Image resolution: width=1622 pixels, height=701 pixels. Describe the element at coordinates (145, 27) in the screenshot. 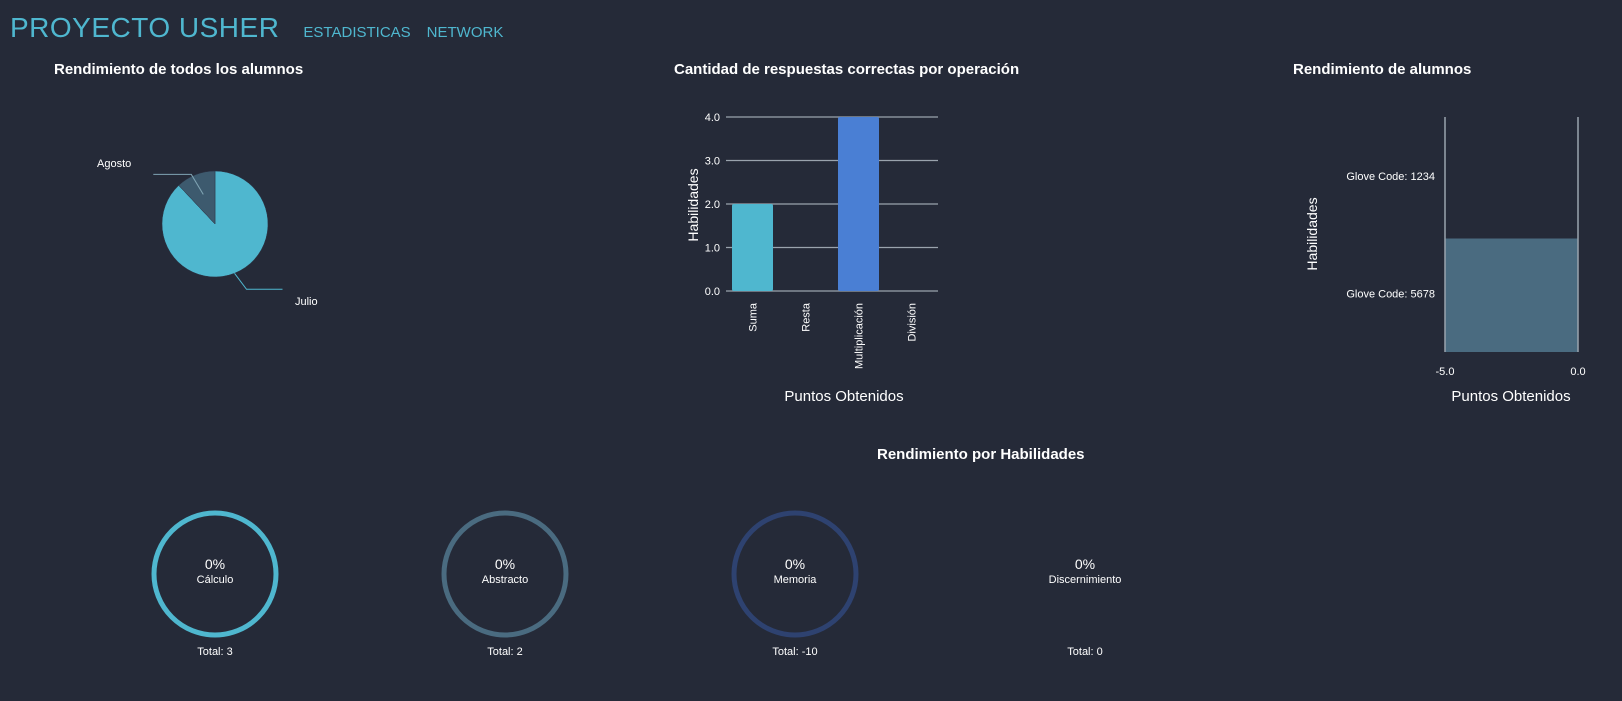

I see `brand-title: PROYECTO USHER` at that location.